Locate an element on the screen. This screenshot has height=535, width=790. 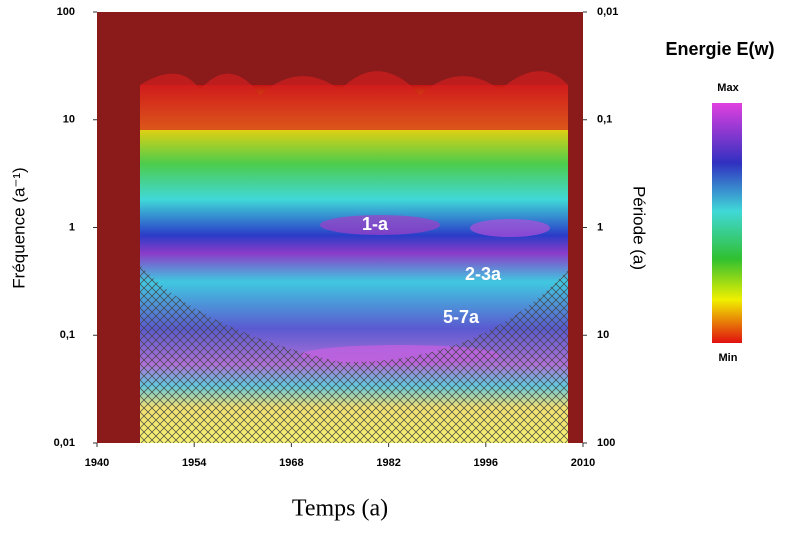
x-tick-label: 1940 is located at coordinates (97, 463).